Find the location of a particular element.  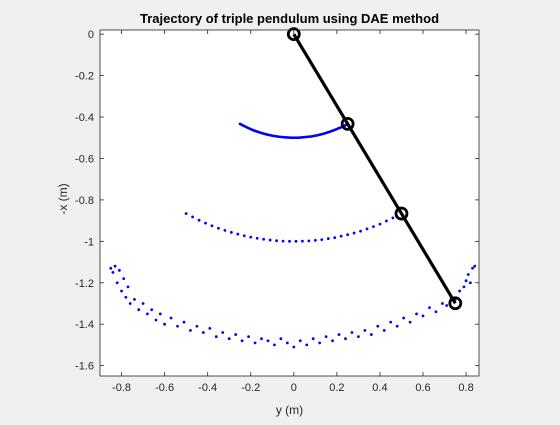

y-tick-label: -1.4 is located at coordinates (84, 325).